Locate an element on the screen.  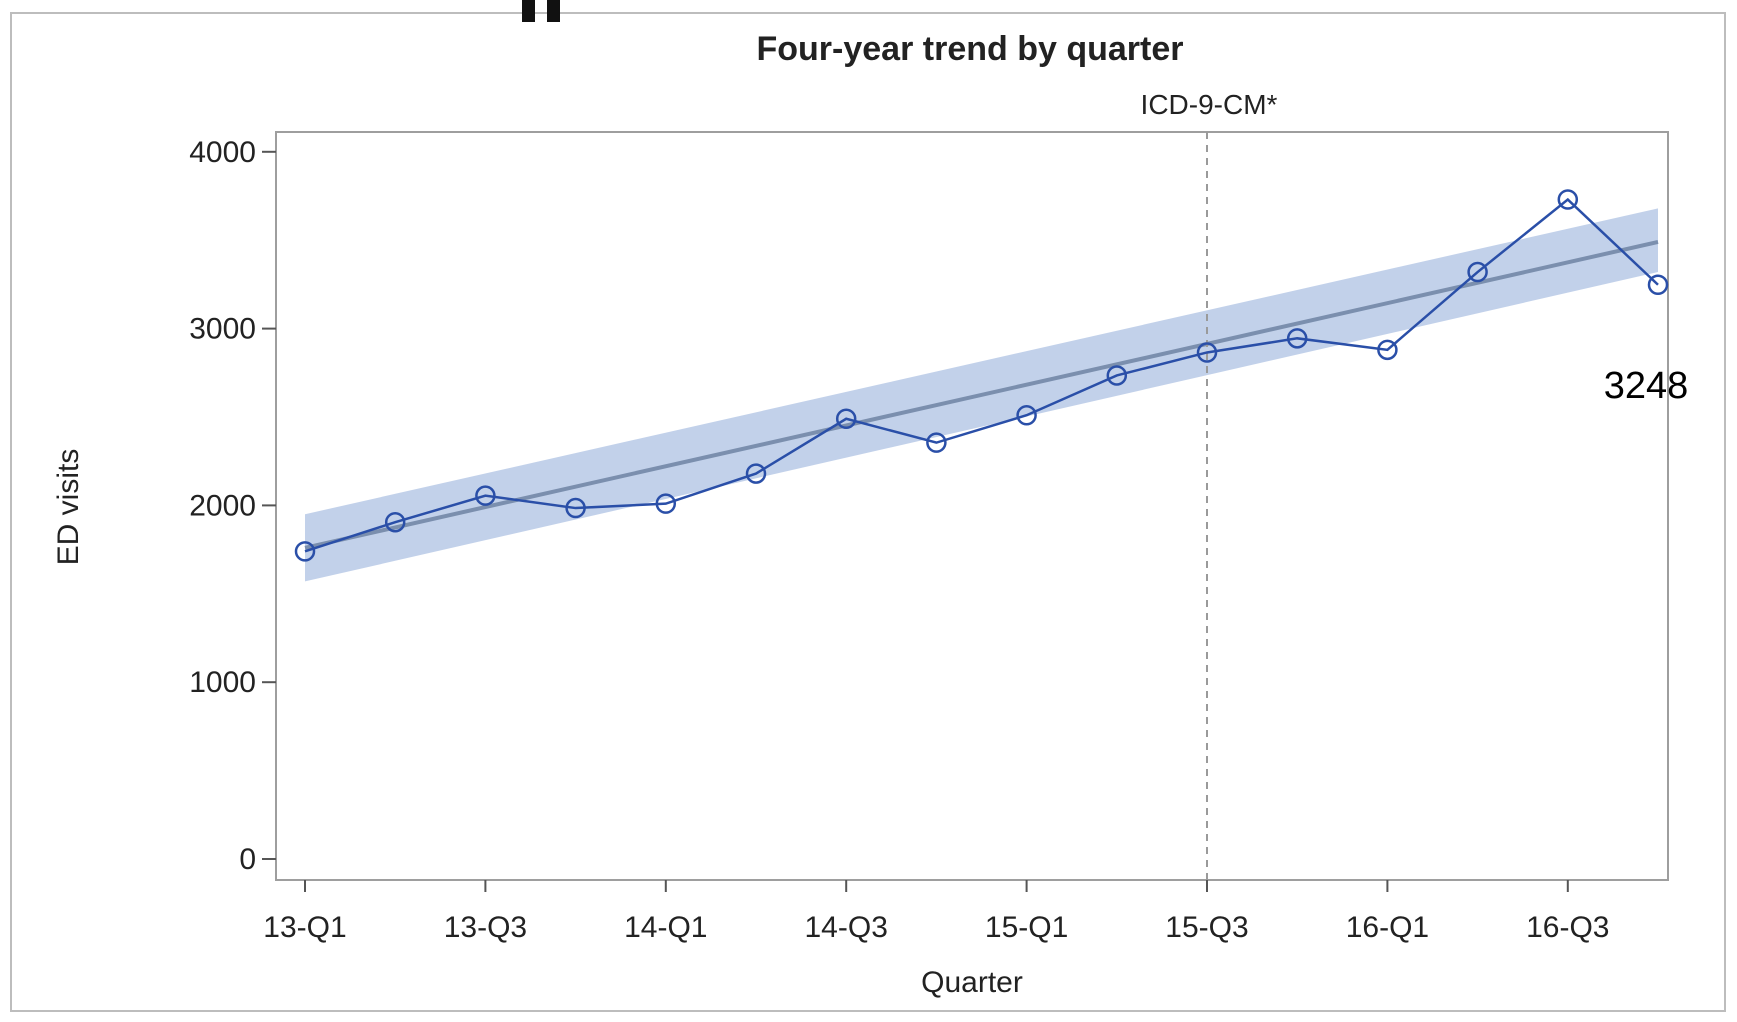
x-tick-label: 15-Q1 is located at coordinates (1026, 927).